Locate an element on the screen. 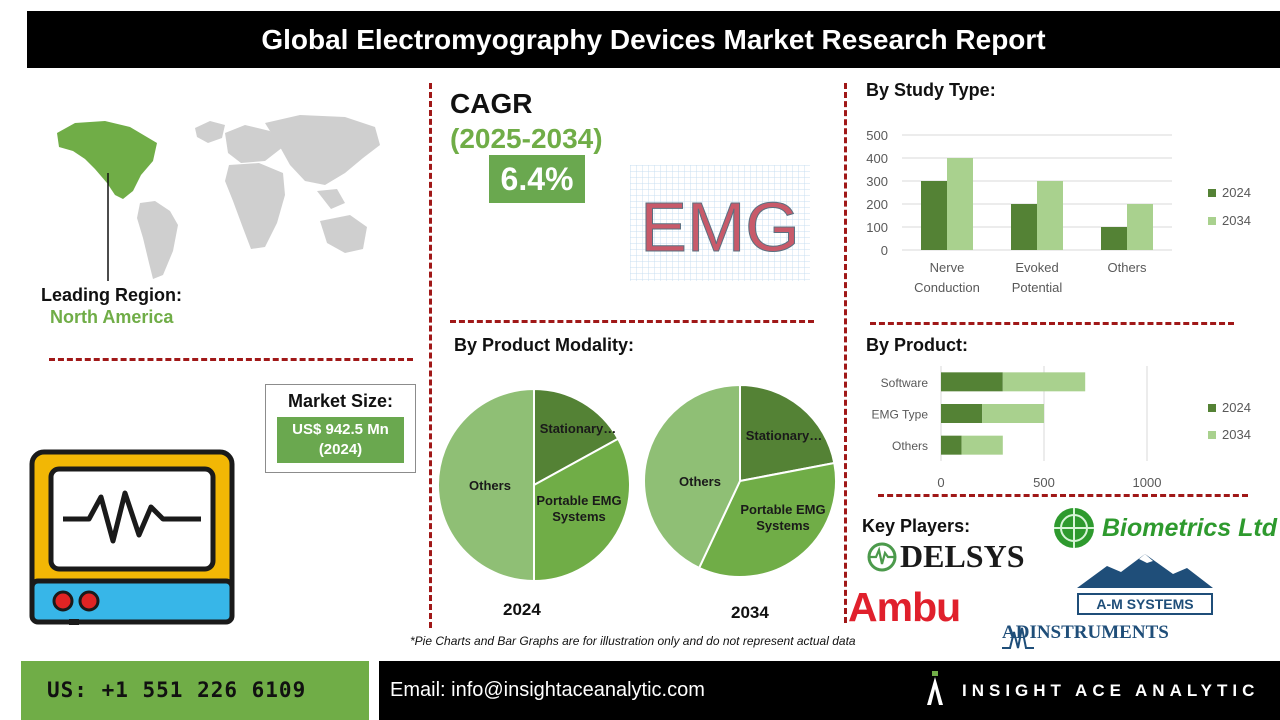 This screenshot has width=1280, height=720. emg-monitor-icon is located at coordinates (132, 537).